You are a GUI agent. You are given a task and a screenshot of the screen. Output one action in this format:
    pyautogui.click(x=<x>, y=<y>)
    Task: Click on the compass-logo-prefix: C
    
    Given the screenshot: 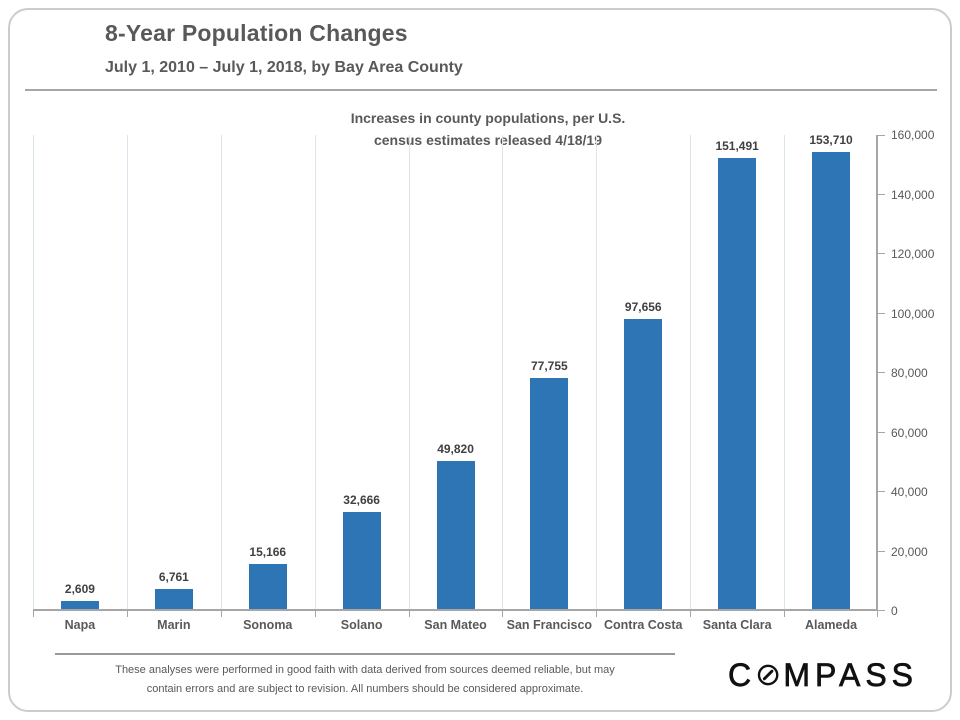 What is the action you would take?
    pyautogui.click(x=742, y=674)
    